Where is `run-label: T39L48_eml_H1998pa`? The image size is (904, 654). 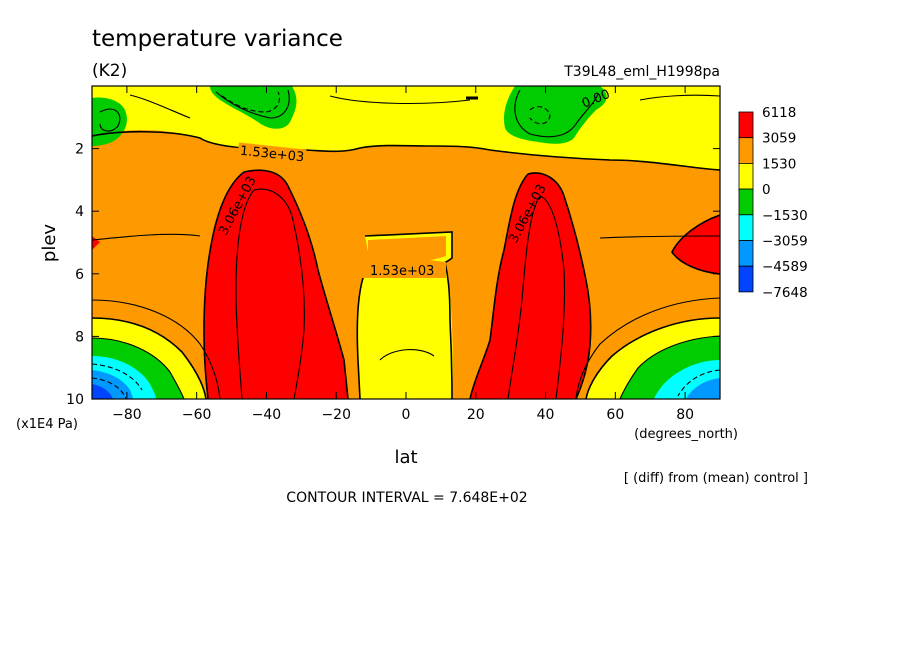 run-label: T39L48_eml_H1998pa is located at coordinates (641, 72).